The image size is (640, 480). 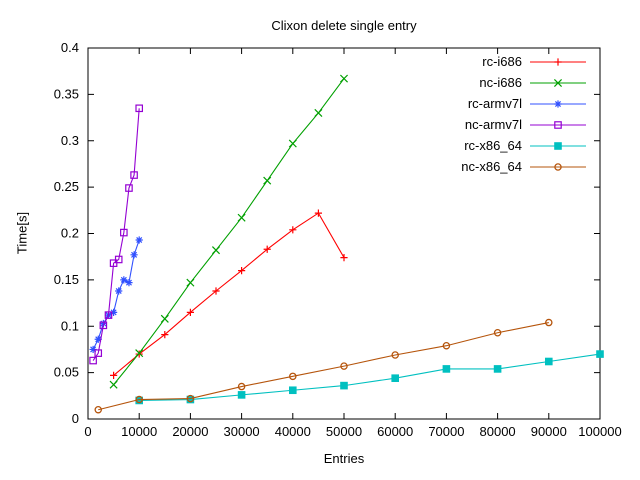 I want to click on tick-label: 40000, so click(x=293, y=431).